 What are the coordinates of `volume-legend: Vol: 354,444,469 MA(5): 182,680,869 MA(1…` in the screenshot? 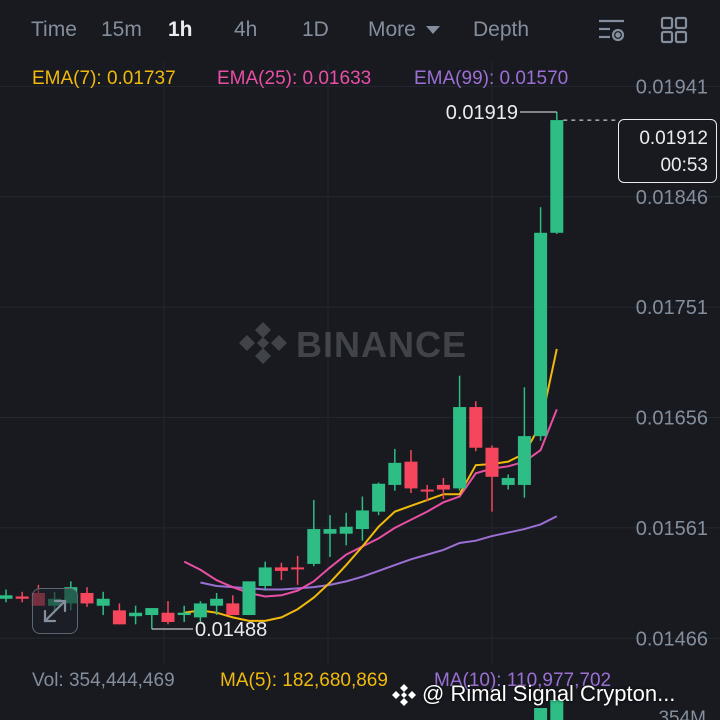 It's located at (360, 683).